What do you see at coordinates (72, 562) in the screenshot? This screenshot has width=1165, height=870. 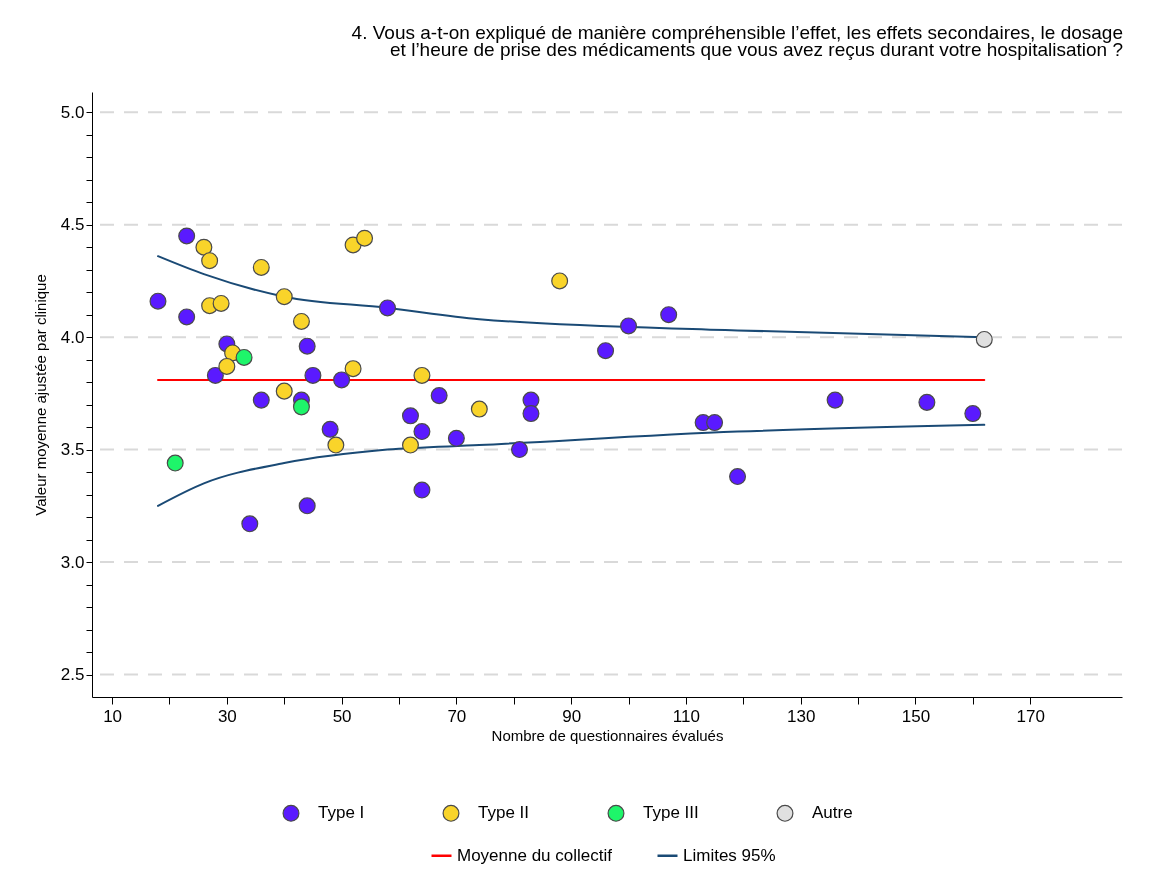 I see `y-tick-label: 3.0` at bounding box center [72, 562].